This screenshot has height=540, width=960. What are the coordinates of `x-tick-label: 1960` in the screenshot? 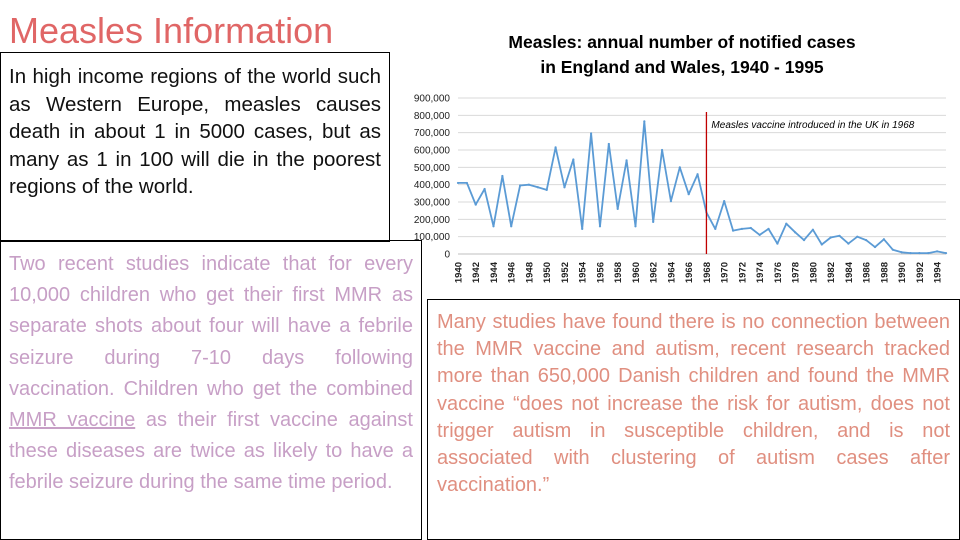 It's located at (636, 272).